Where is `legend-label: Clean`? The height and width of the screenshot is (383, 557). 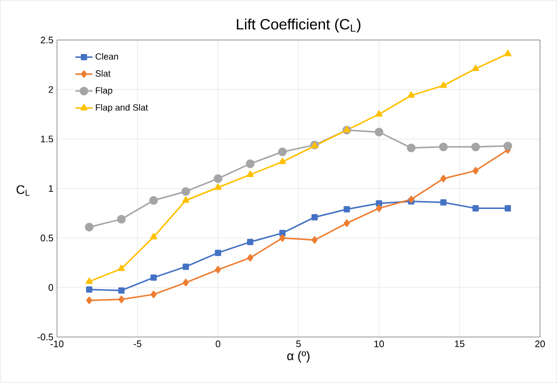
legend-label: Clean is located at coordinates (107, 56).